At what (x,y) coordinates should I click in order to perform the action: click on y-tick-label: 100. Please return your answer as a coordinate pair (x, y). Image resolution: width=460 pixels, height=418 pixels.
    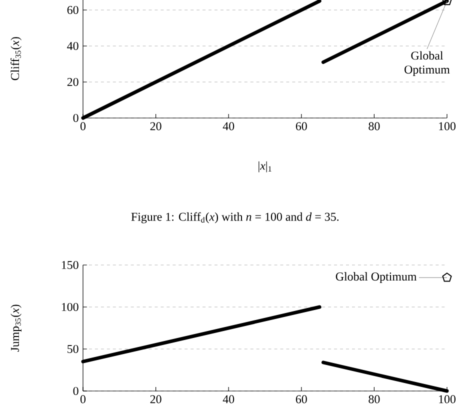
    Looking at the image, I should click on (70, 307).